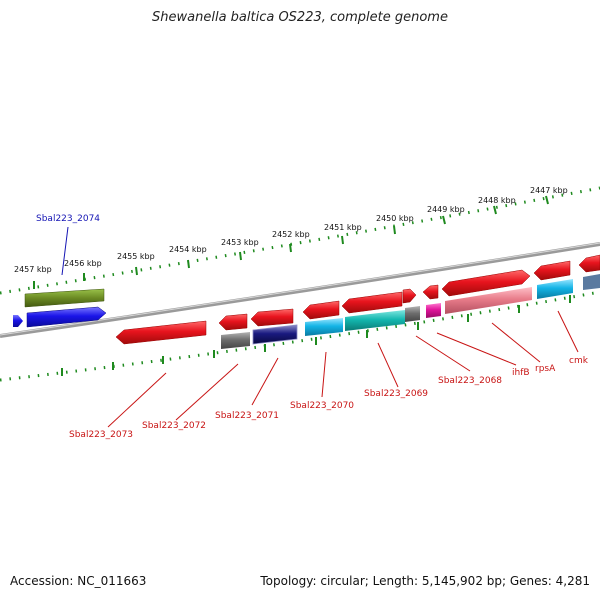 The image size is (600, 600). Describe the element at coordinates (589, 263) in the screenshot. I see `feature-cmk-red` at that location.